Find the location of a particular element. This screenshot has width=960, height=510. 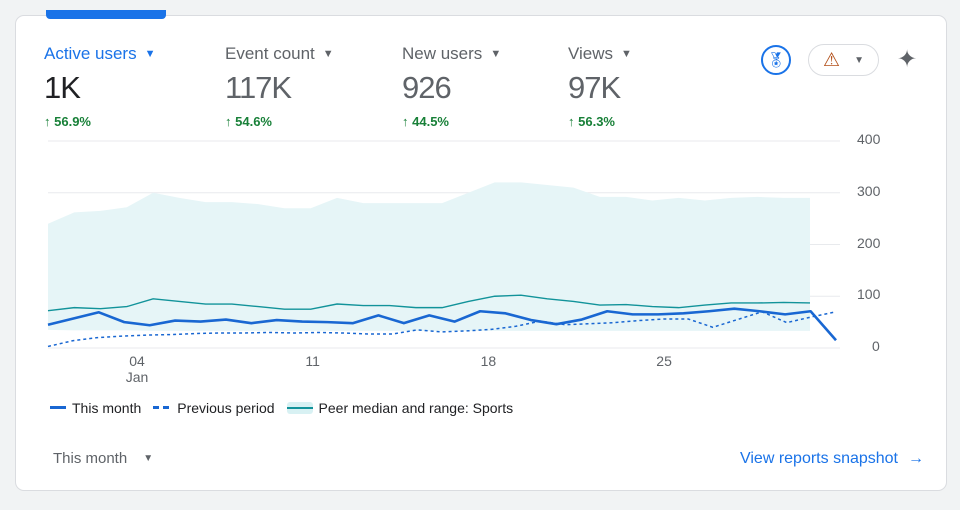

legend-previous-period: Previous period is located at coordinates (214, 408).